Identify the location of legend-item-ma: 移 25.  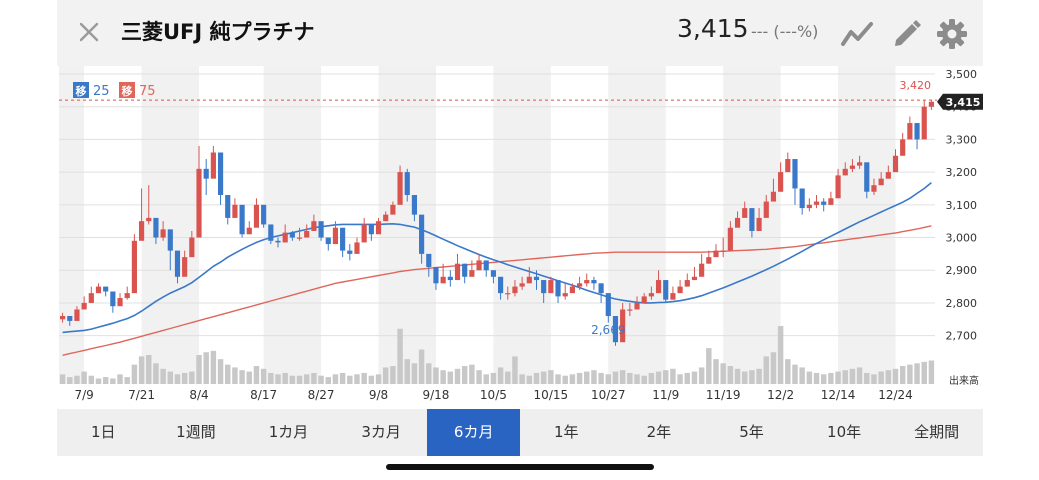
(91, 90).